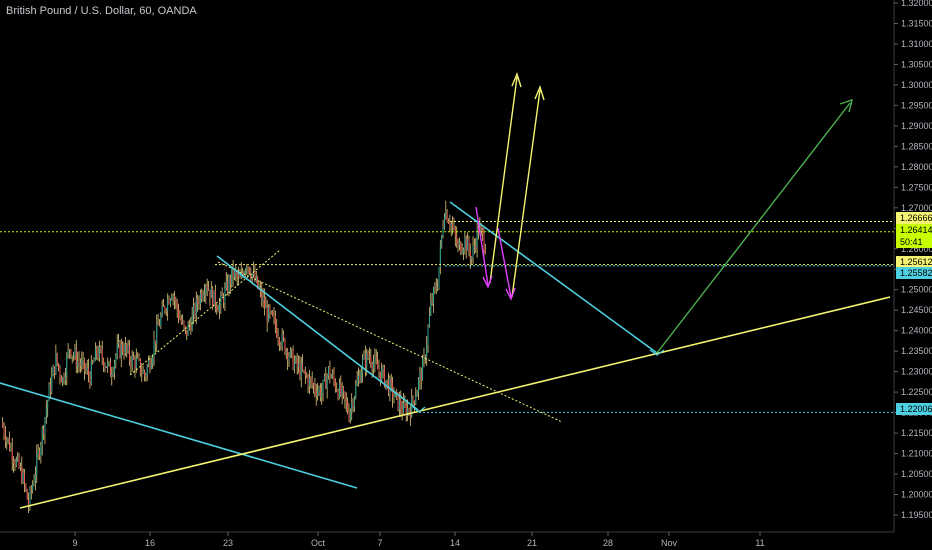 The image size is (932, 550). What do you see at coordinates (753, 228) in the screenshot?
I see `green-projection-arrow` at bounding box center [753, 228].